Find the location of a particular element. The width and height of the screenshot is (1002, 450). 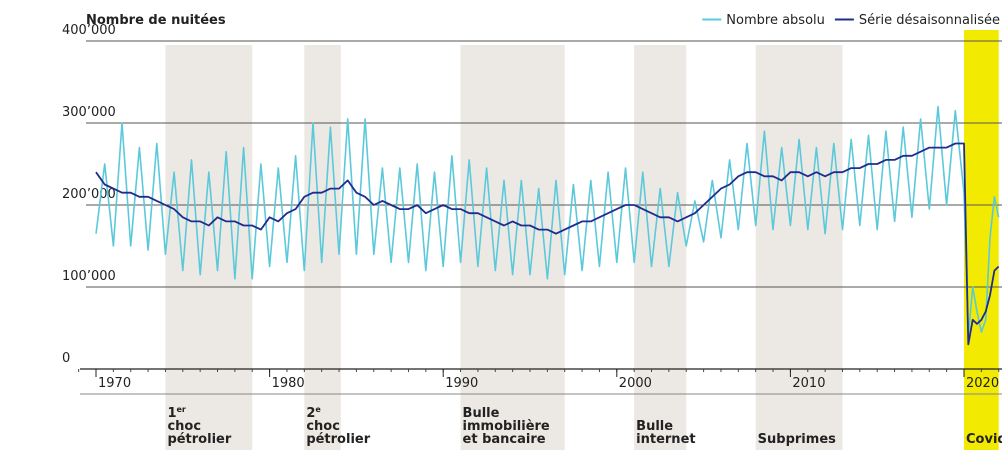

period-label: internet is located at coordinates (665, 439).